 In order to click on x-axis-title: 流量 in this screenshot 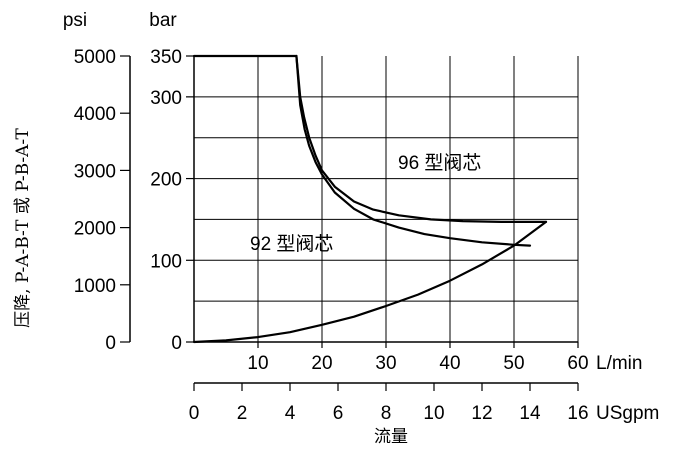, I will do `click(391, 437)`.